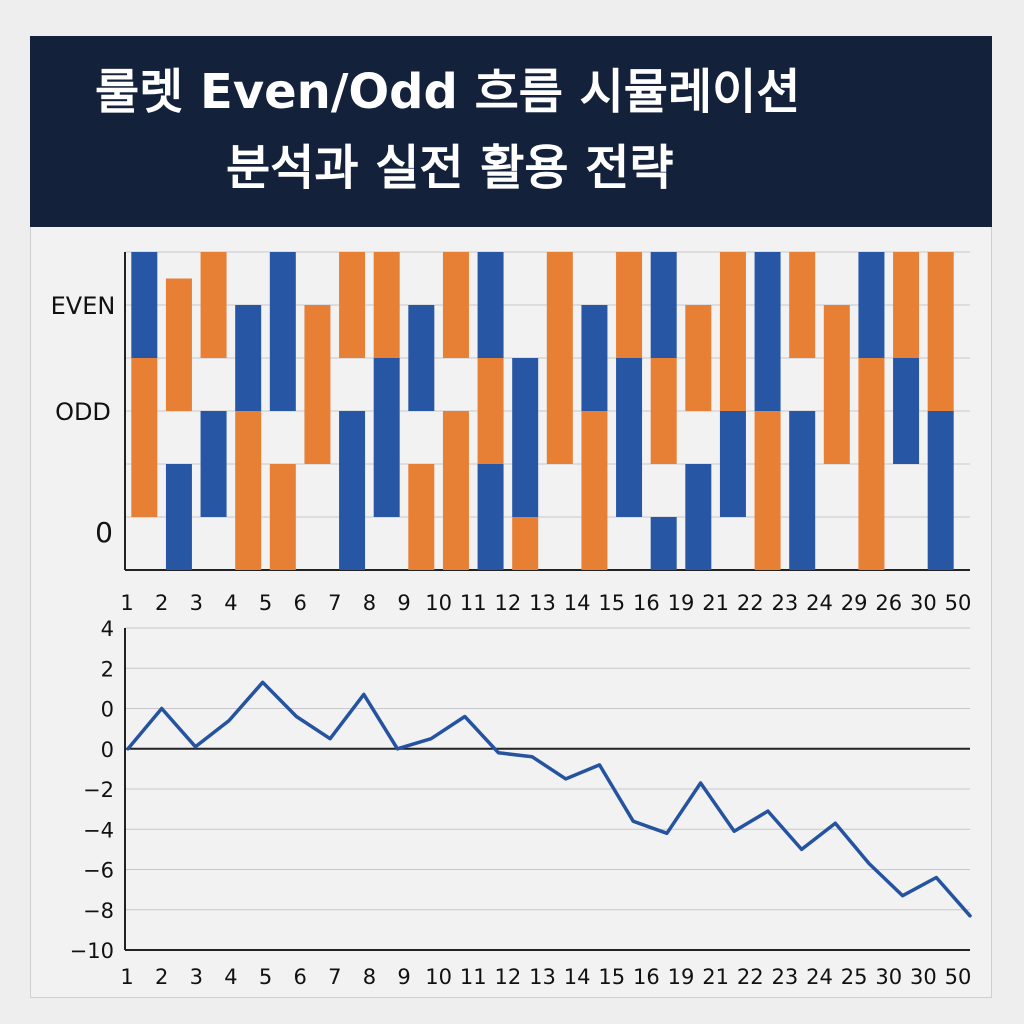 This screenshot has height=1024, width=1024. What do you see at coordinates (265, 603) in the screenshot?
I see `bar-x-tick-label: 5` at bounding box center [265, 603].